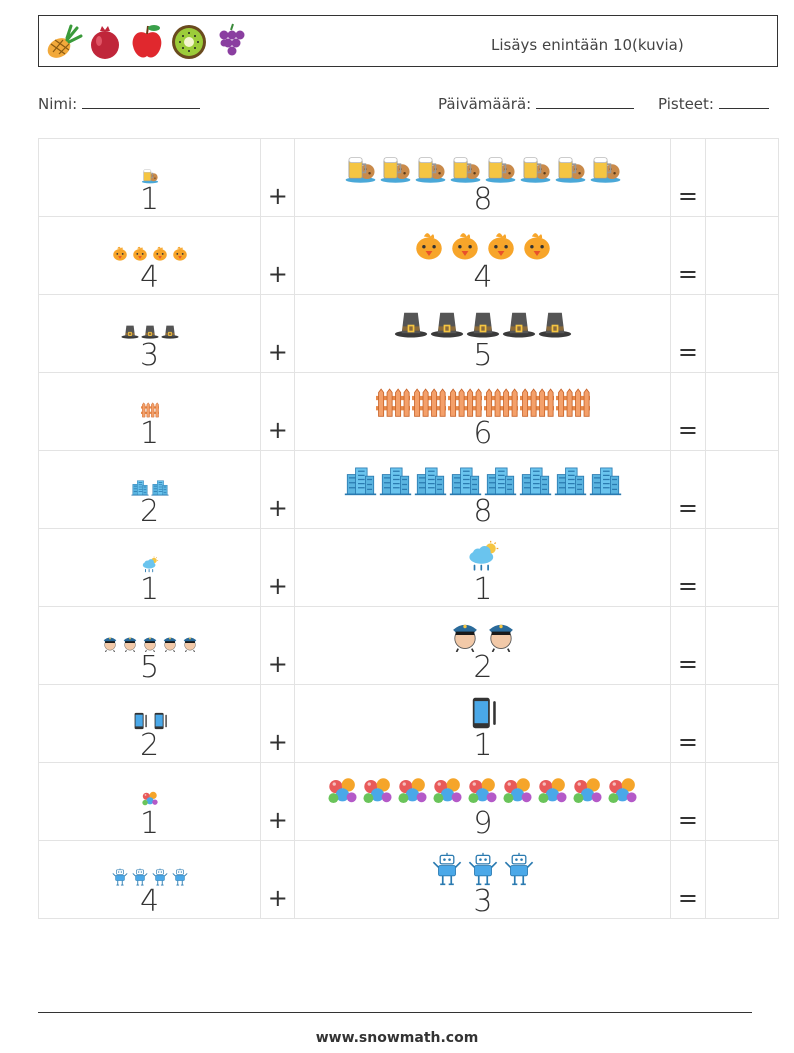  I want to click on footer-divider, so click(395, 1012).